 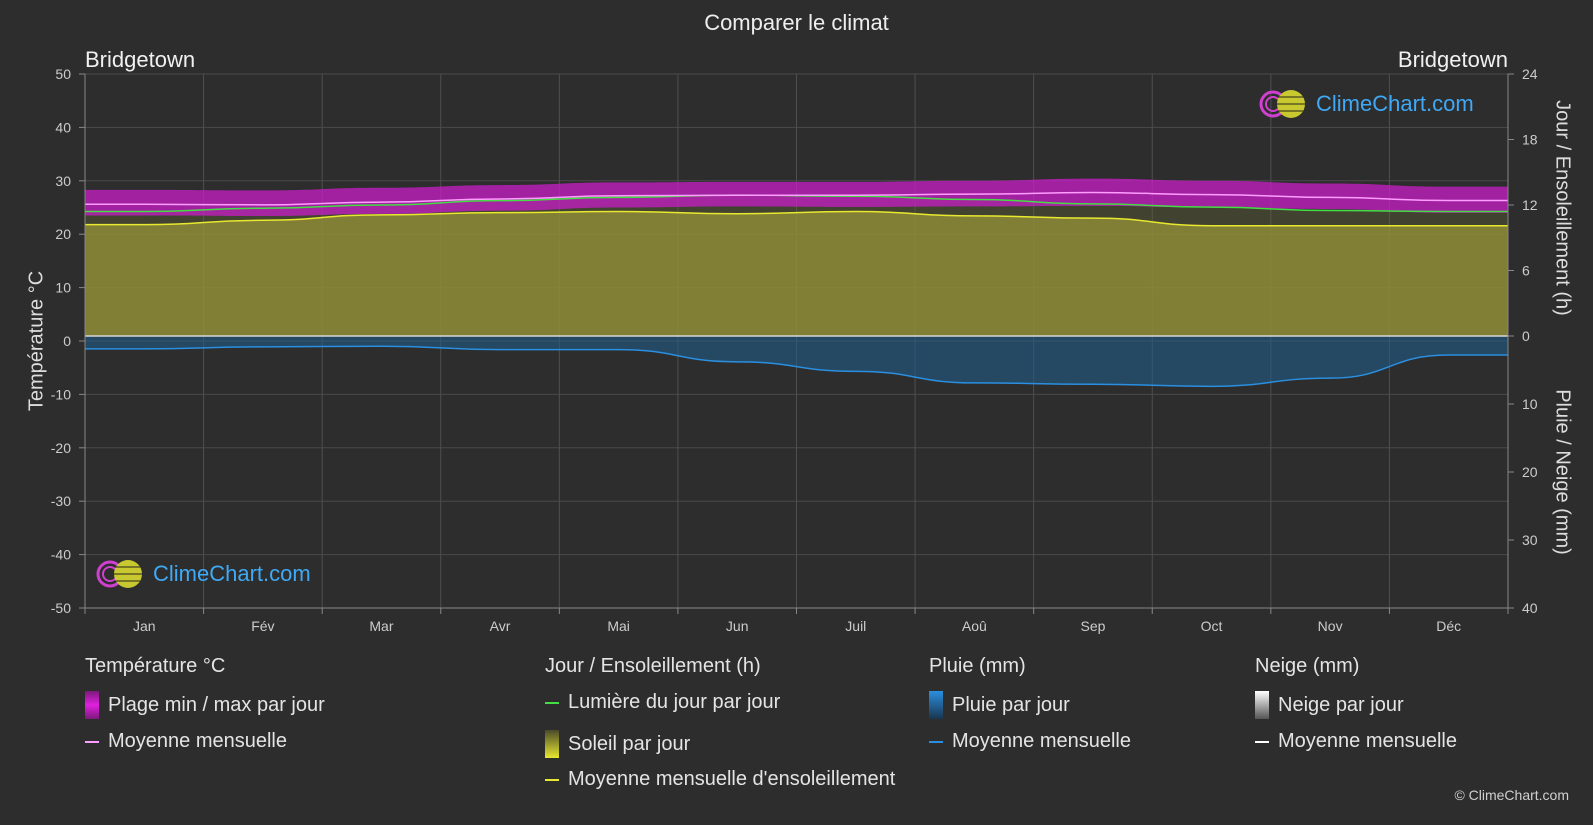 I want to click on legend-rain-header: Pluie (mm), so click(x=977, y=666).